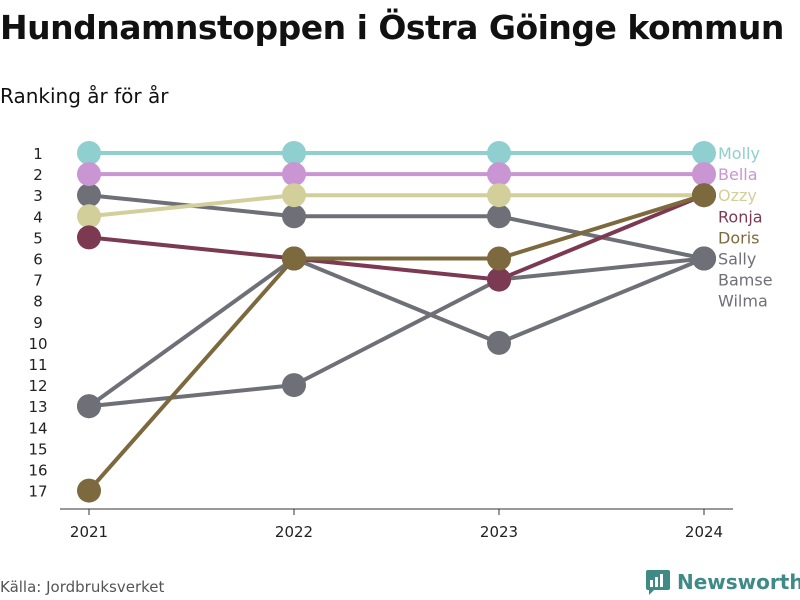  I want to click on y-tick-label: 13, so click(37, 407).